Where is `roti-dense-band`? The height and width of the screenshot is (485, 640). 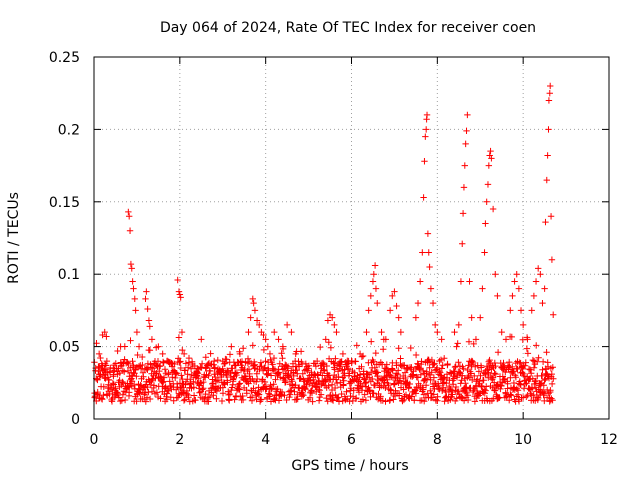
roti-dense-band is located at coordinates (324, 369).